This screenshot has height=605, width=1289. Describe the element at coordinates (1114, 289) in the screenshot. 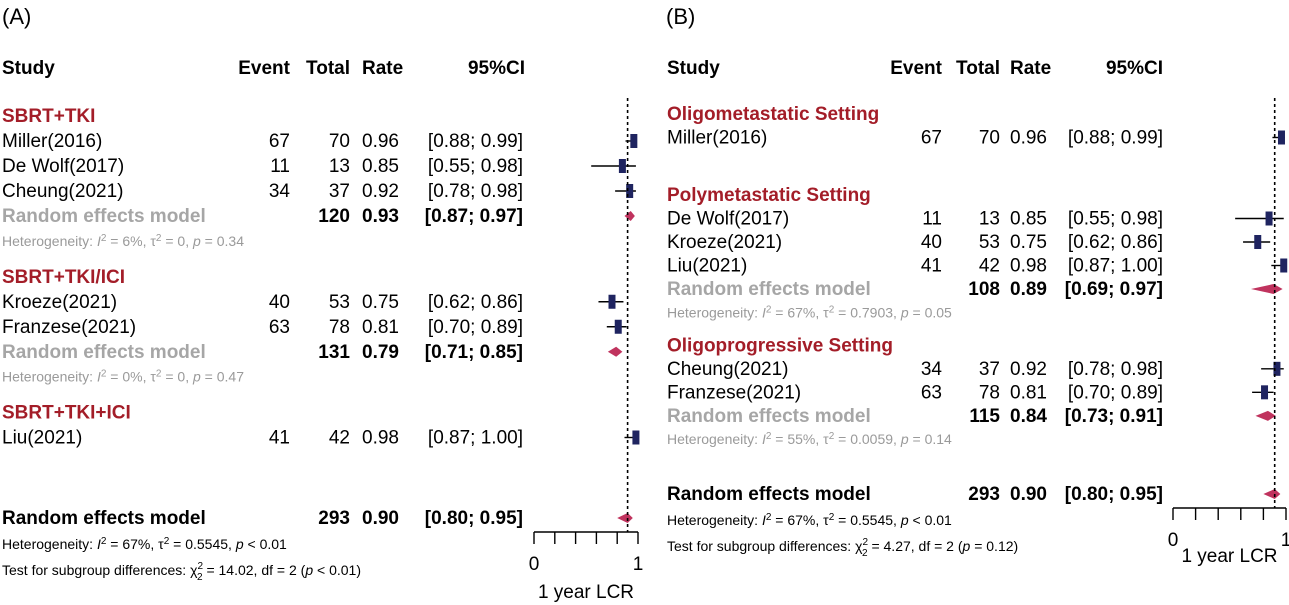

I see `model-ci: [0.69; 0.97]` at that location.